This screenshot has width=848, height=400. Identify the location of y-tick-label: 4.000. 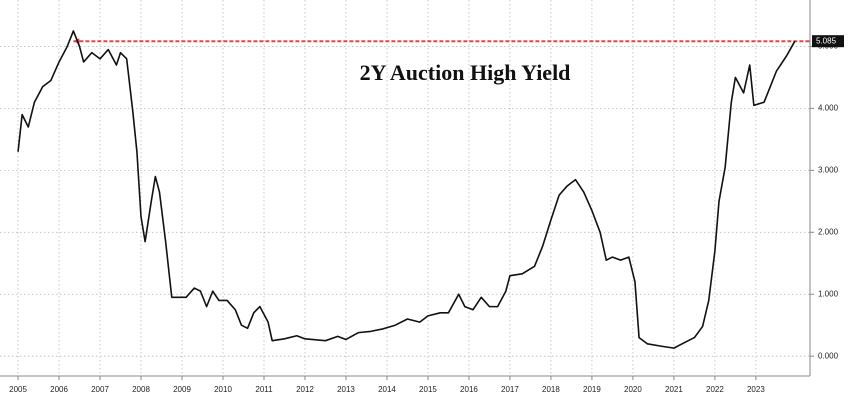
(828, 108).